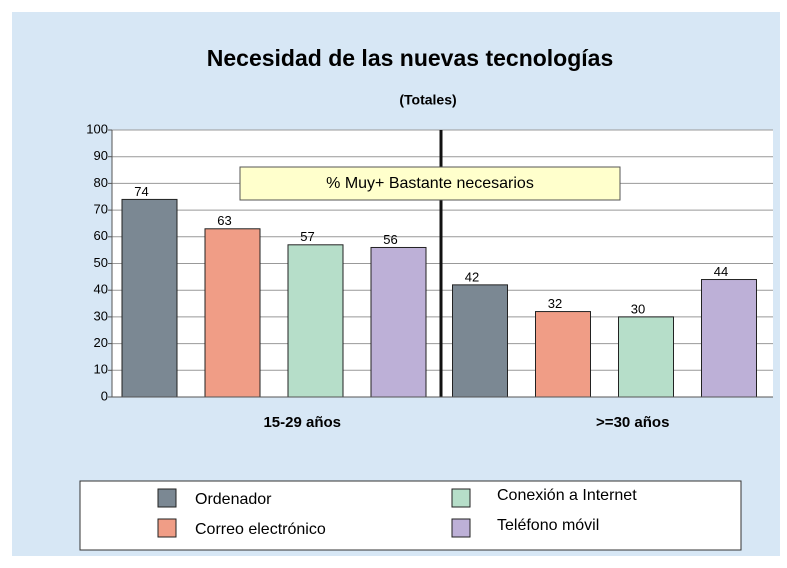 This screenshot has width=787, height=568. Describe the element at coordinates (141, 191) in the screenshot. I see `data-label: 74` at that location.